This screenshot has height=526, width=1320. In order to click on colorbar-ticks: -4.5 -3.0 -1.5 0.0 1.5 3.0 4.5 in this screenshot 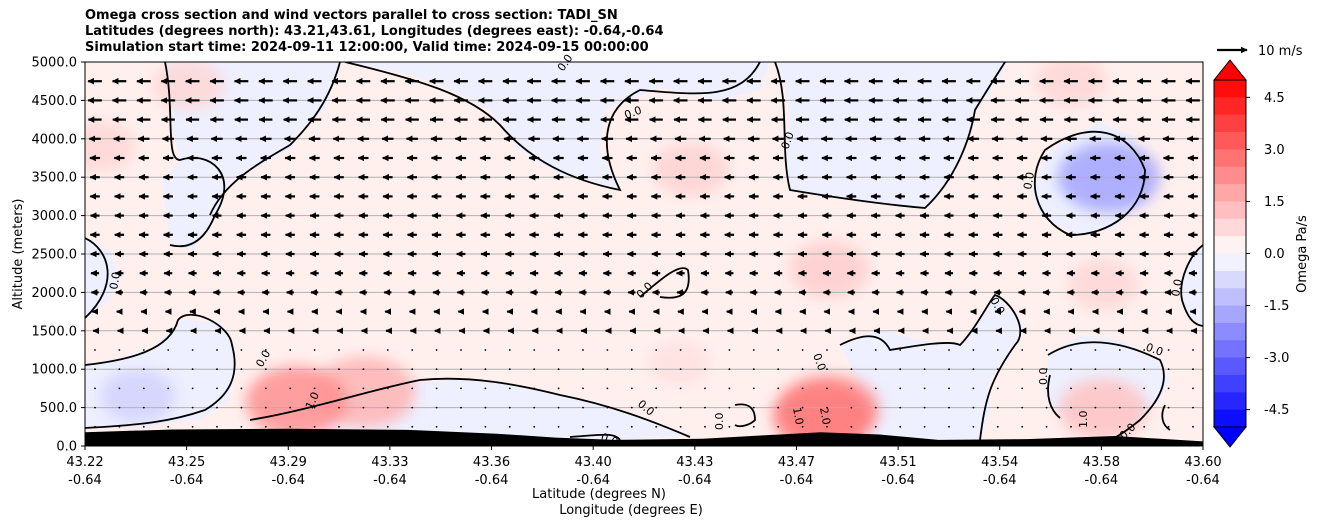, I will do `click(1267, 254)`.